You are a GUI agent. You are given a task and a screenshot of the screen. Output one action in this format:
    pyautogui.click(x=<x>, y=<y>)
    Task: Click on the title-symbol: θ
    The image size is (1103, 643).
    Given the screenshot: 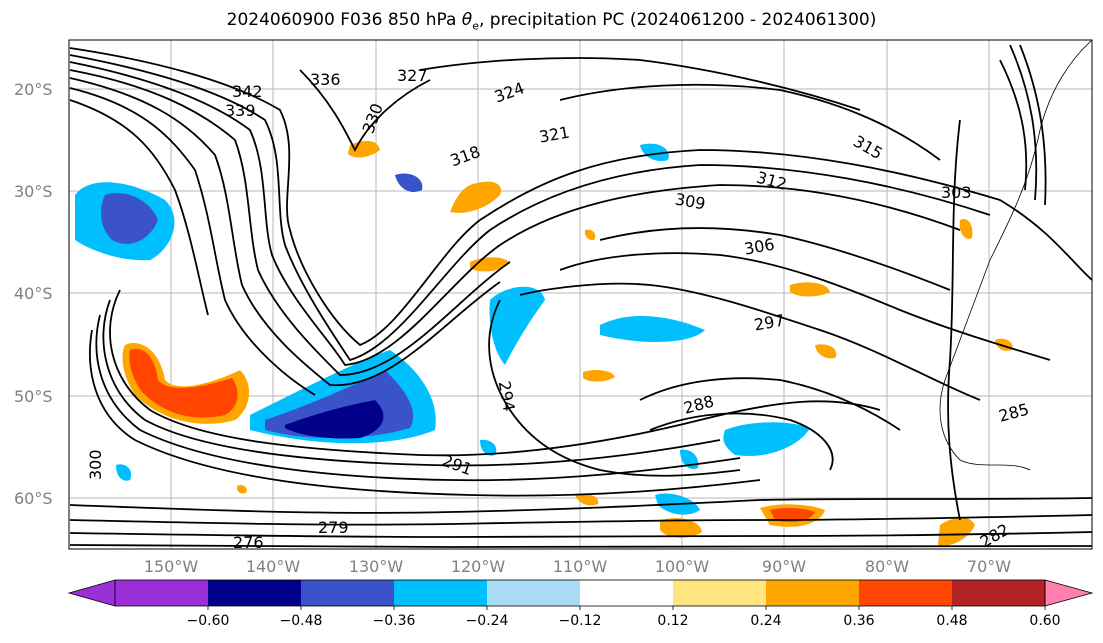 What is the action you would take?
    pyautogui.click(x=467, y=20)
    